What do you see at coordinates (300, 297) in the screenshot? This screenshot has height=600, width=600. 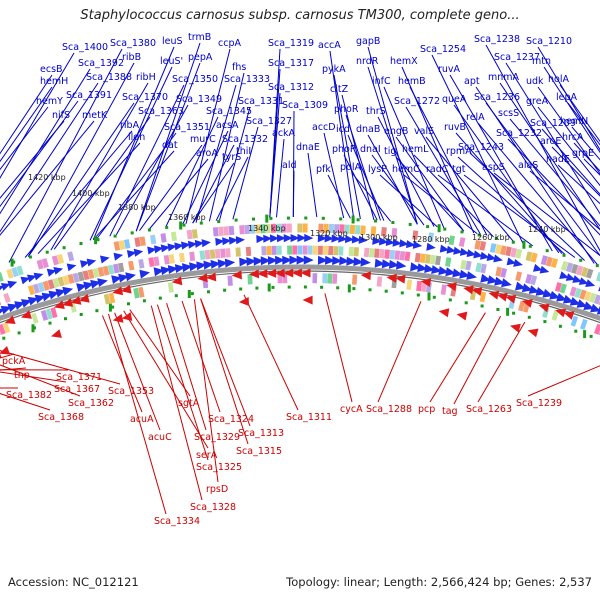 I see `genome-backbone-edge` at bounding box center [300, 297].